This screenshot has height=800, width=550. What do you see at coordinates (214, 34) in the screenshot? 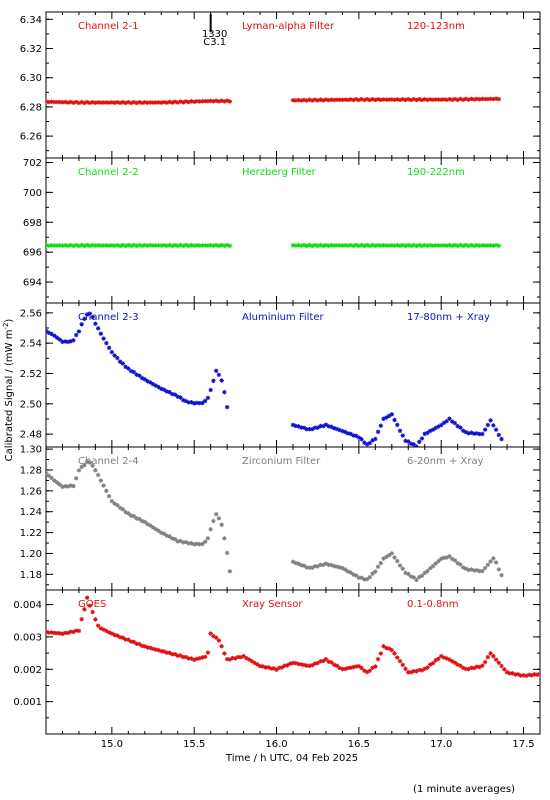
I see `flare-label-time: 1330` at bounding box center [214, 34].